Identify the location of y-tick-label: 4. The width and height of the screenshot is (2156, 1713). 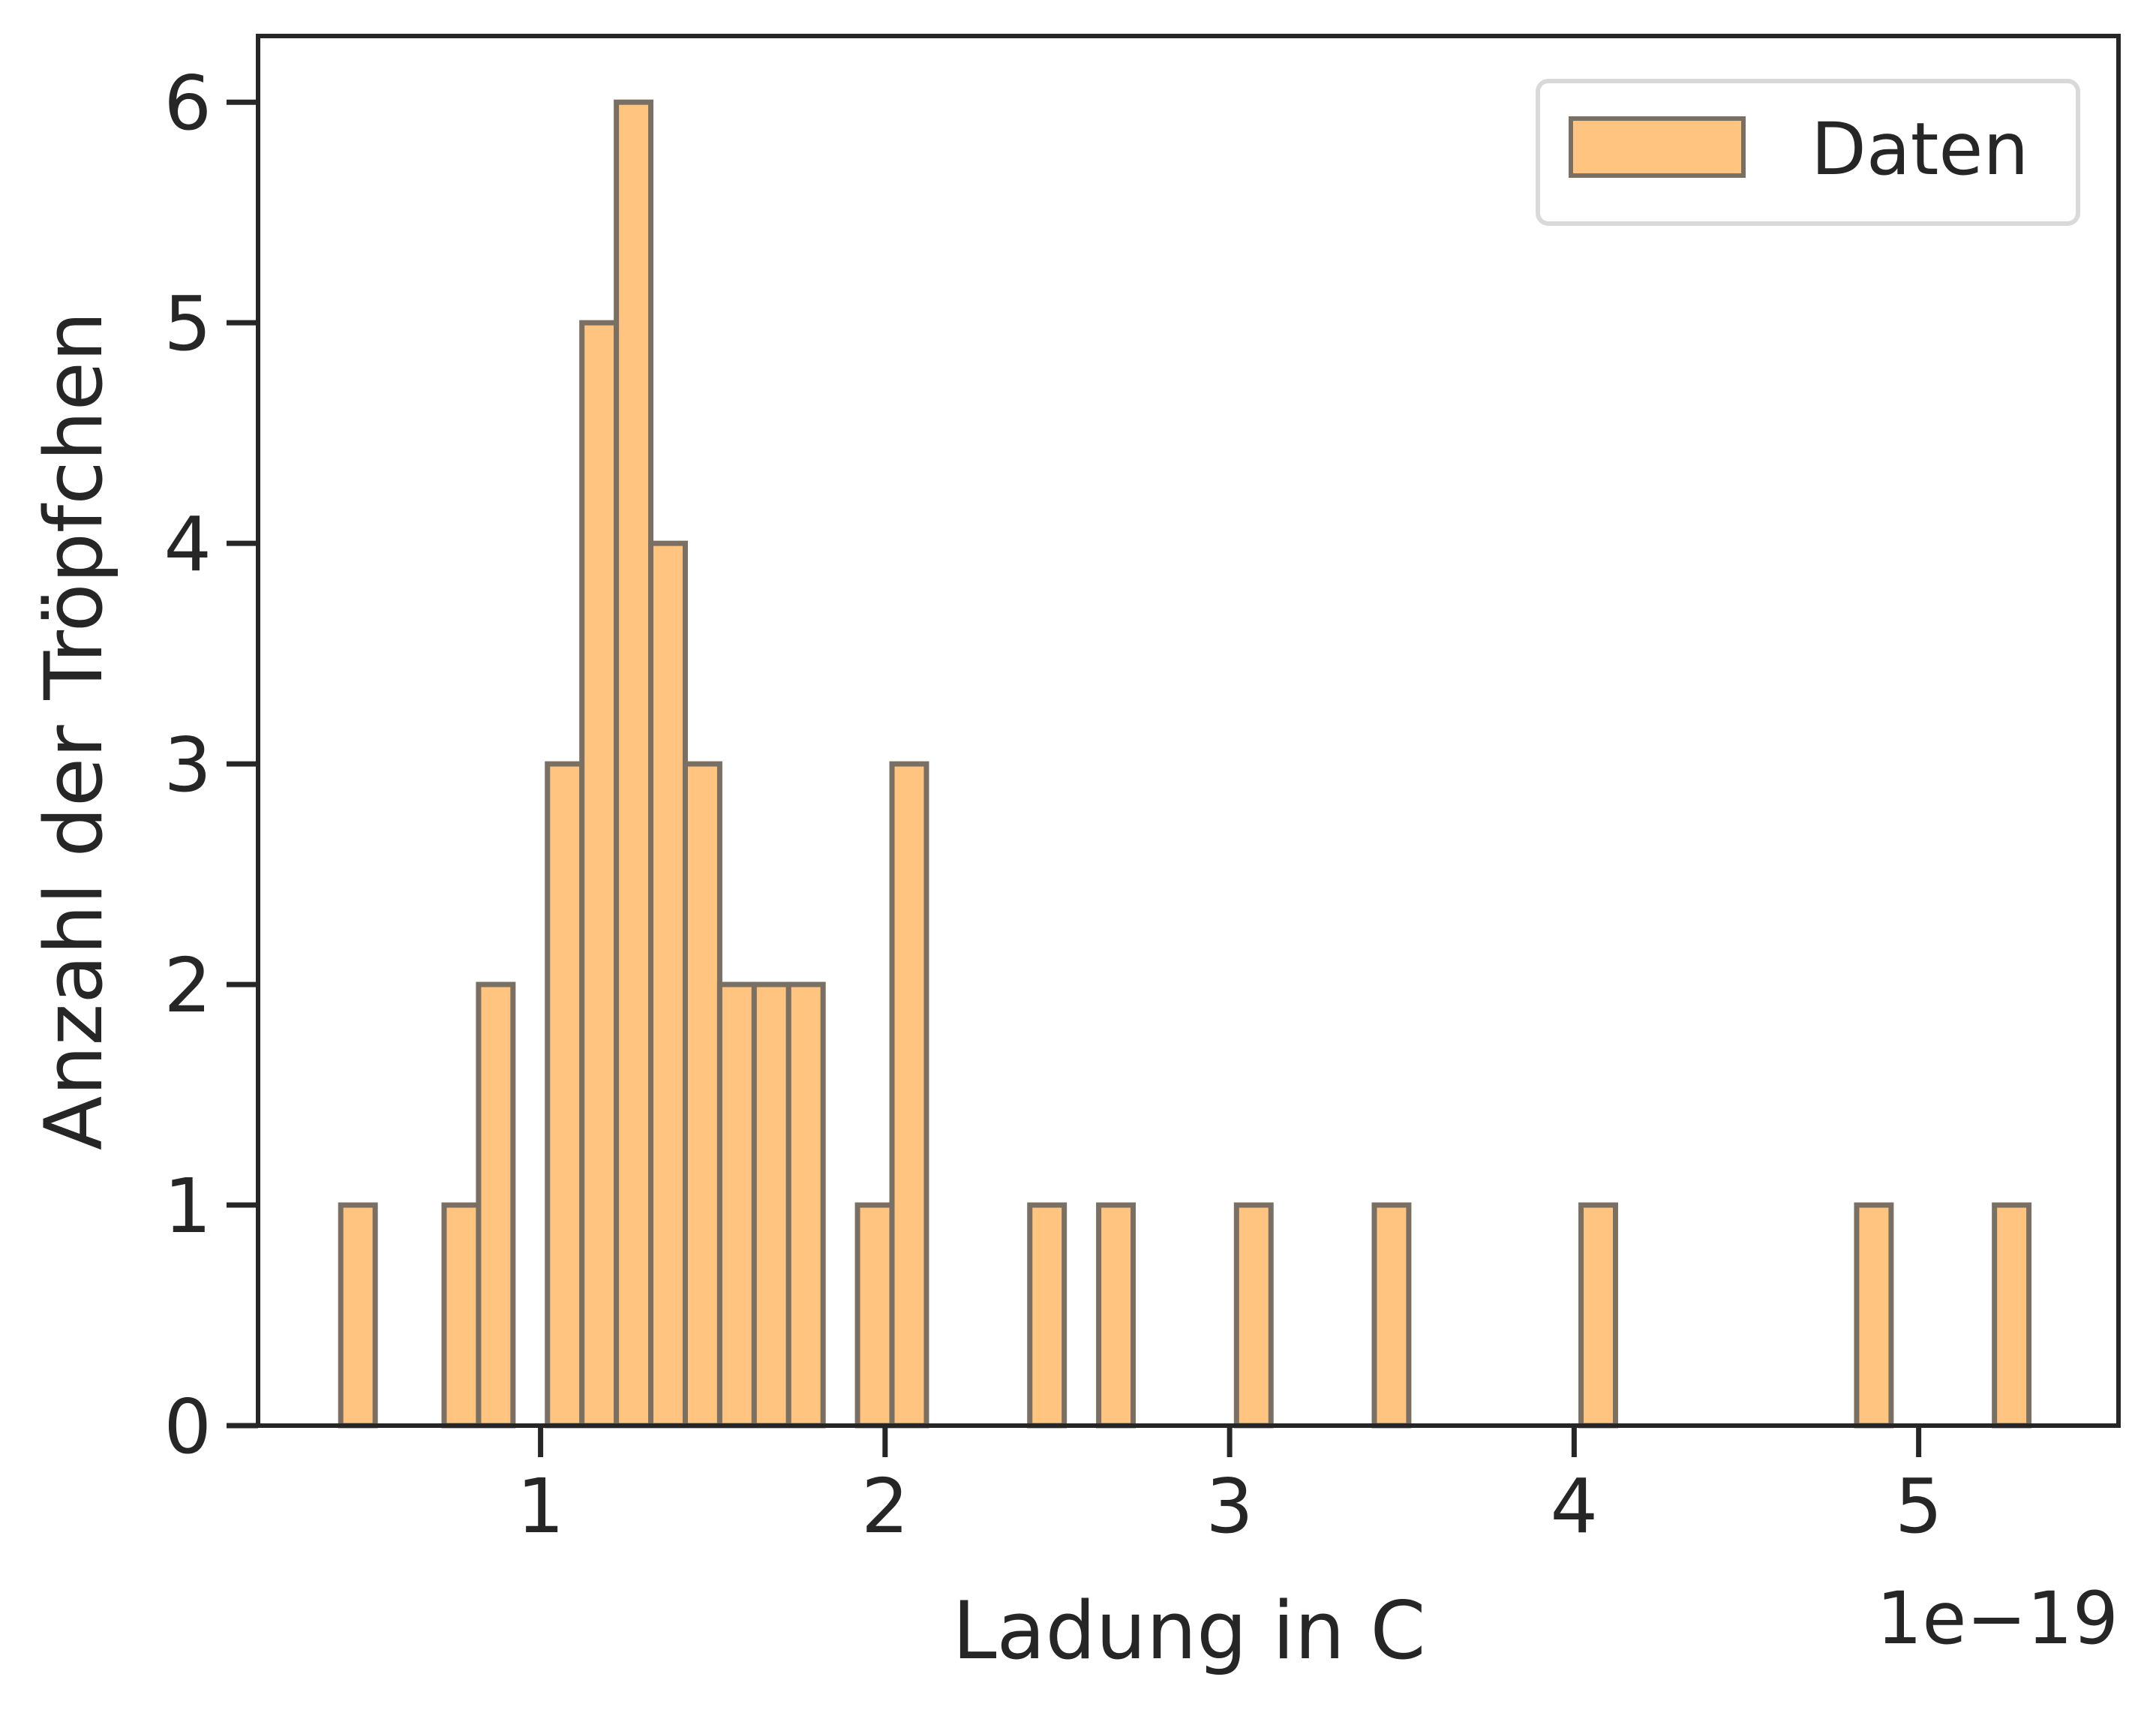
(188, 544).